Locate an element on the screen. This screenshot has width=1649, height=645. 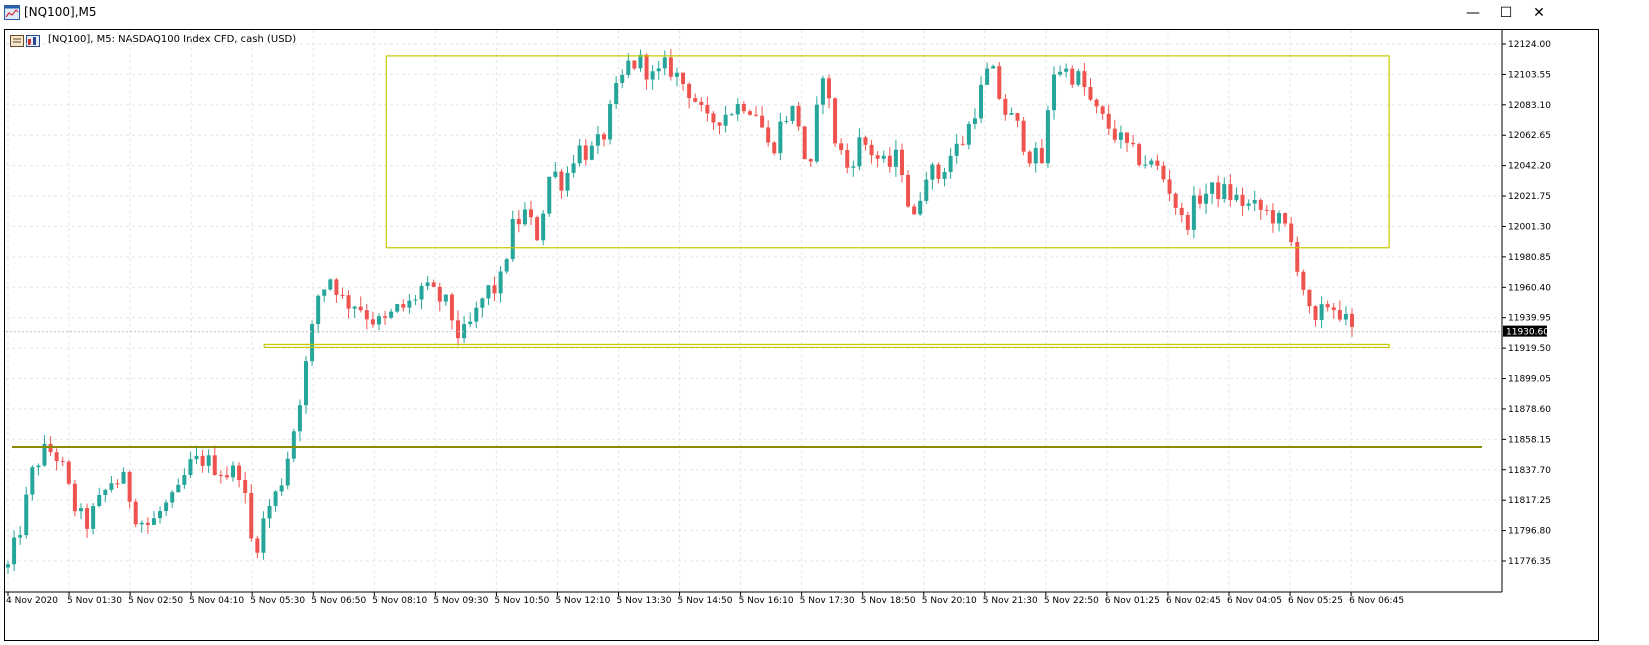
price-tick-label: 12001.30 is located at coordinates (1529, 227).